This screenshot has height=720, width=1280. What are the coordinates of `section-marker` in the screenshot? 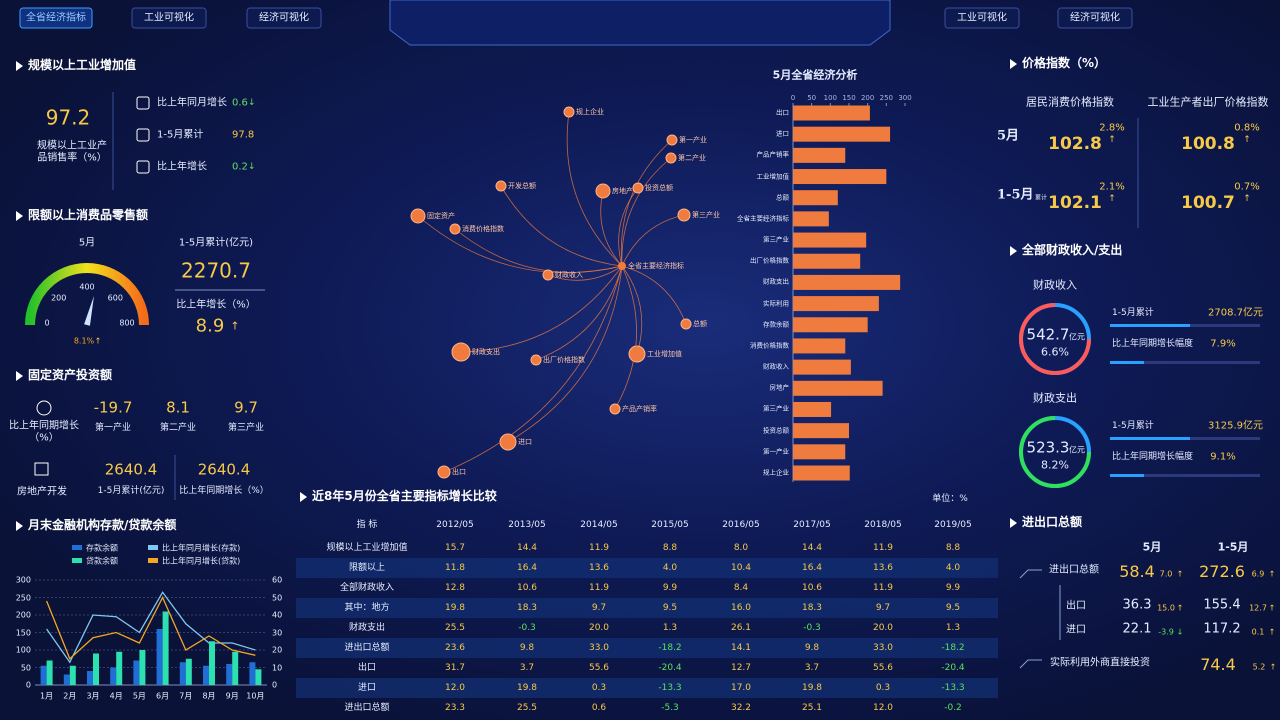 It's located at (1013, 523).